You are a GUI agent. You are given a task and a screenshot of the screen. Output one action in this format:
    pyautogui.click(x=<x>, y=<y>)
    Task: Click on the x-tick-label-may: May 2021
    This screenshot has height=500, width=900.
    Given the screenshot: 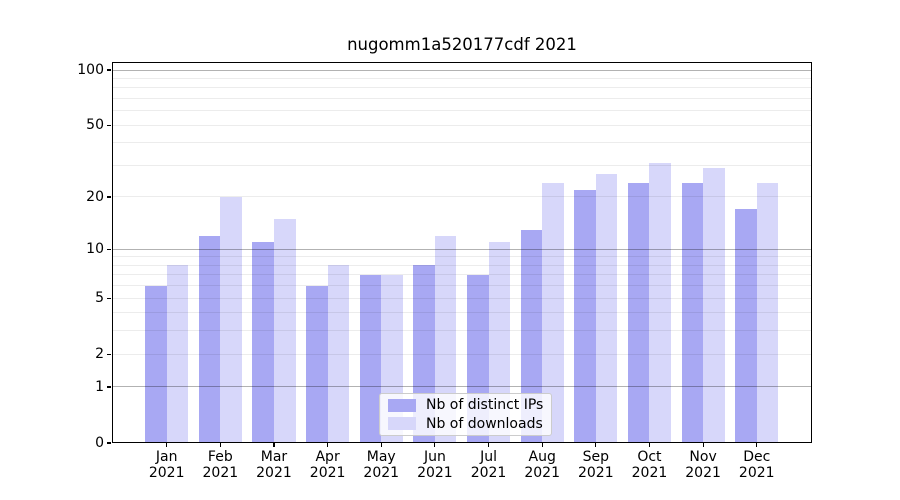 What is the action you would take?
    pyautogui.click(x=381, y=465)
    